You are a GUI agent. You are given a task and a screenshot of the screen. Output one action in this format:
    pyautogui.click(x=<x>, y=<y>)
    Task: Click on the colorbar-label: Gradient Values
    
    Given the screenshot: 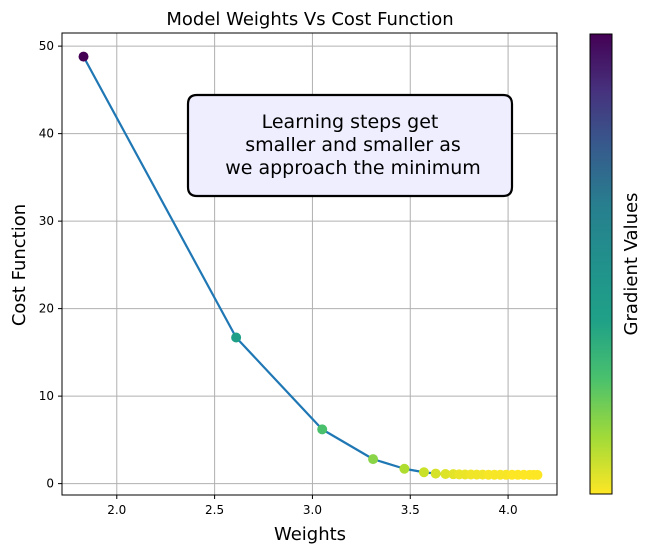 What is the action you would take?
    pyautogui.click(x=631, y=264)
    